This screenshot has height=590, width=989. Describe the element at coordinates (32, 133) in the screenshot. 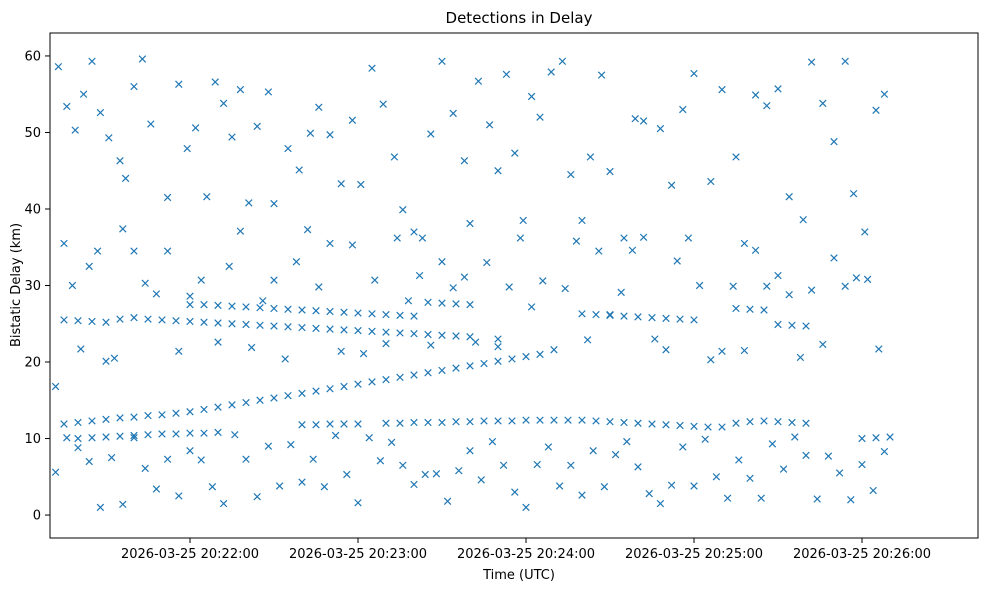

I see `y-tick-label: 50` at that location.